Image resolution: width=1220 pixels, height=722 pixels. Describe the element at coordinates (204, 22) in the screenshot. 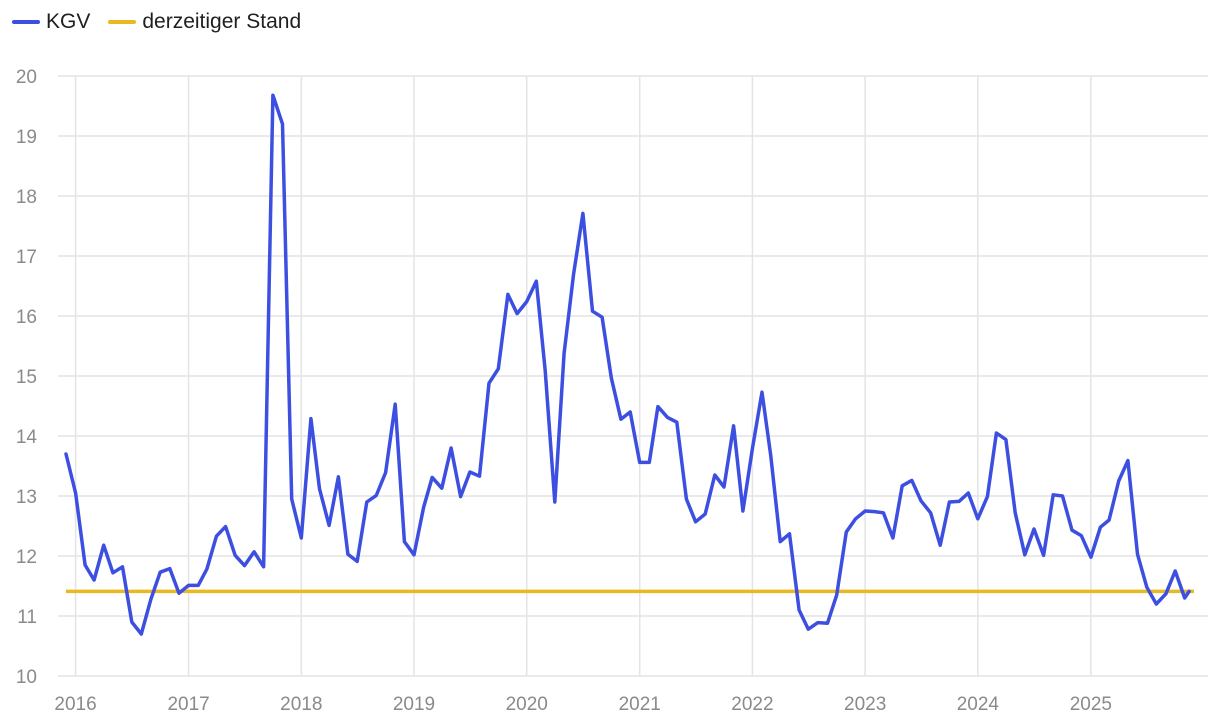

I see `legend-item-current-level: derzeitiger Stand` at that location.